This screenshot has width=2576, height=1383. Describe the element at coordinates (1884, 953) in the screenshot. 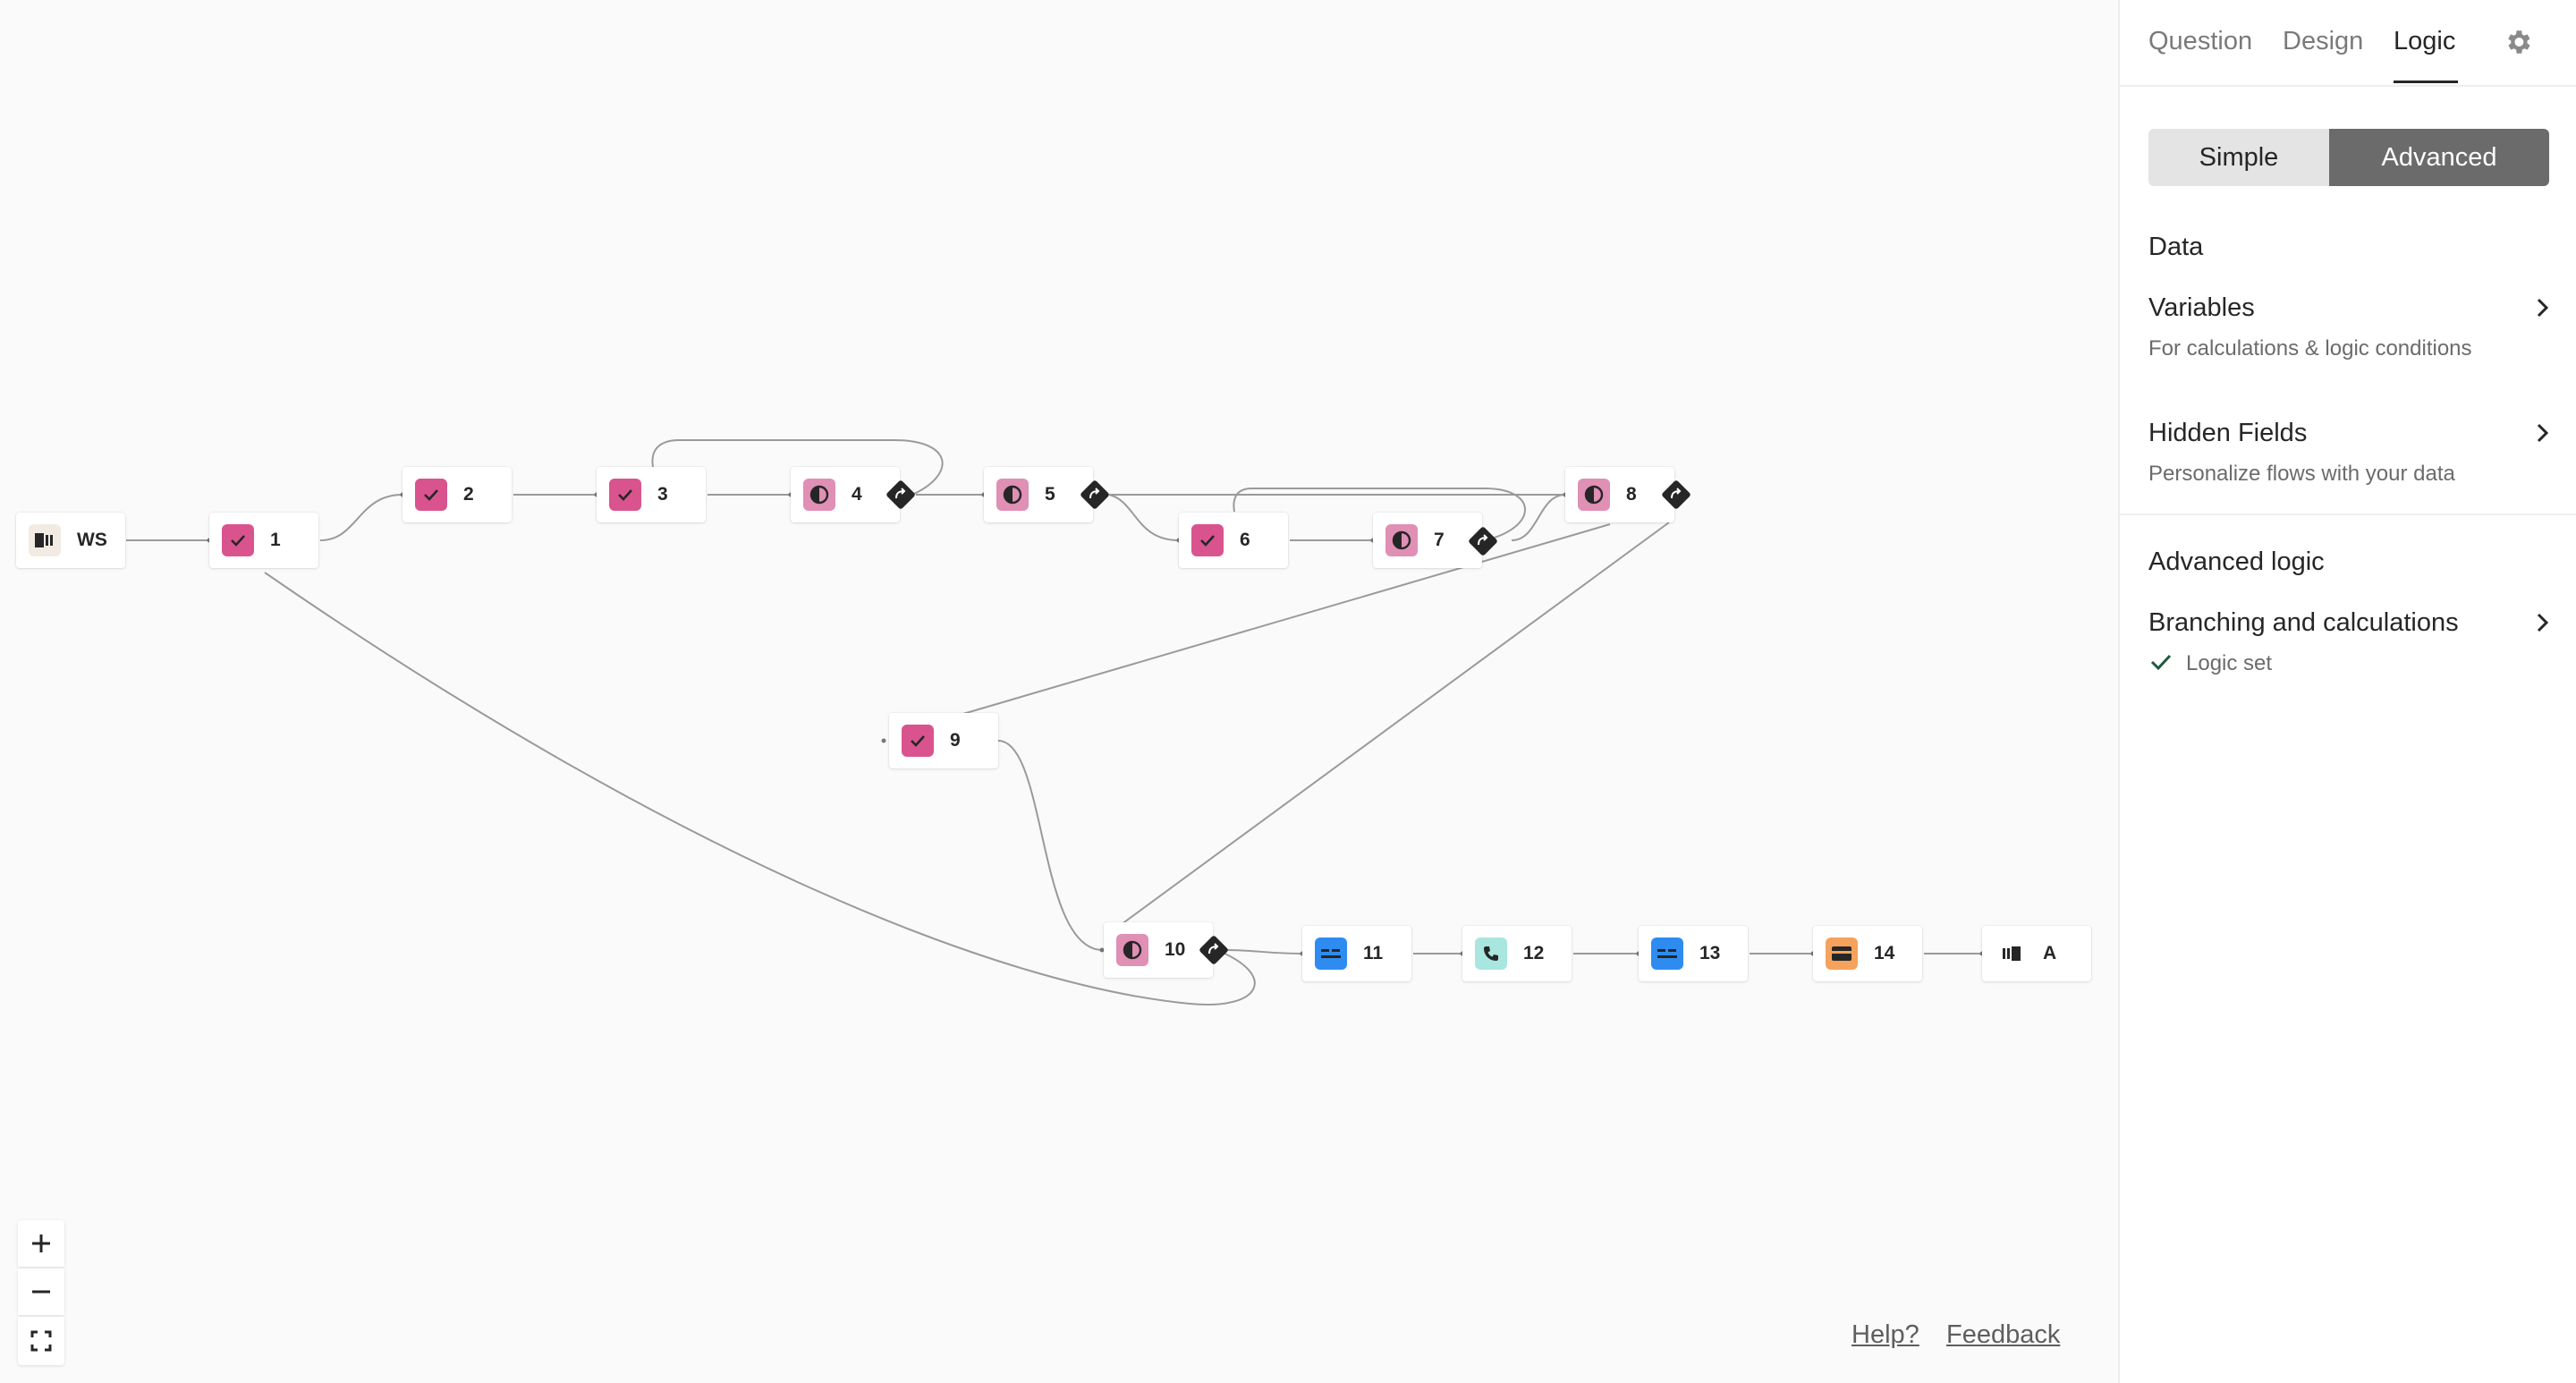

I see `node-label: 14` at that location.